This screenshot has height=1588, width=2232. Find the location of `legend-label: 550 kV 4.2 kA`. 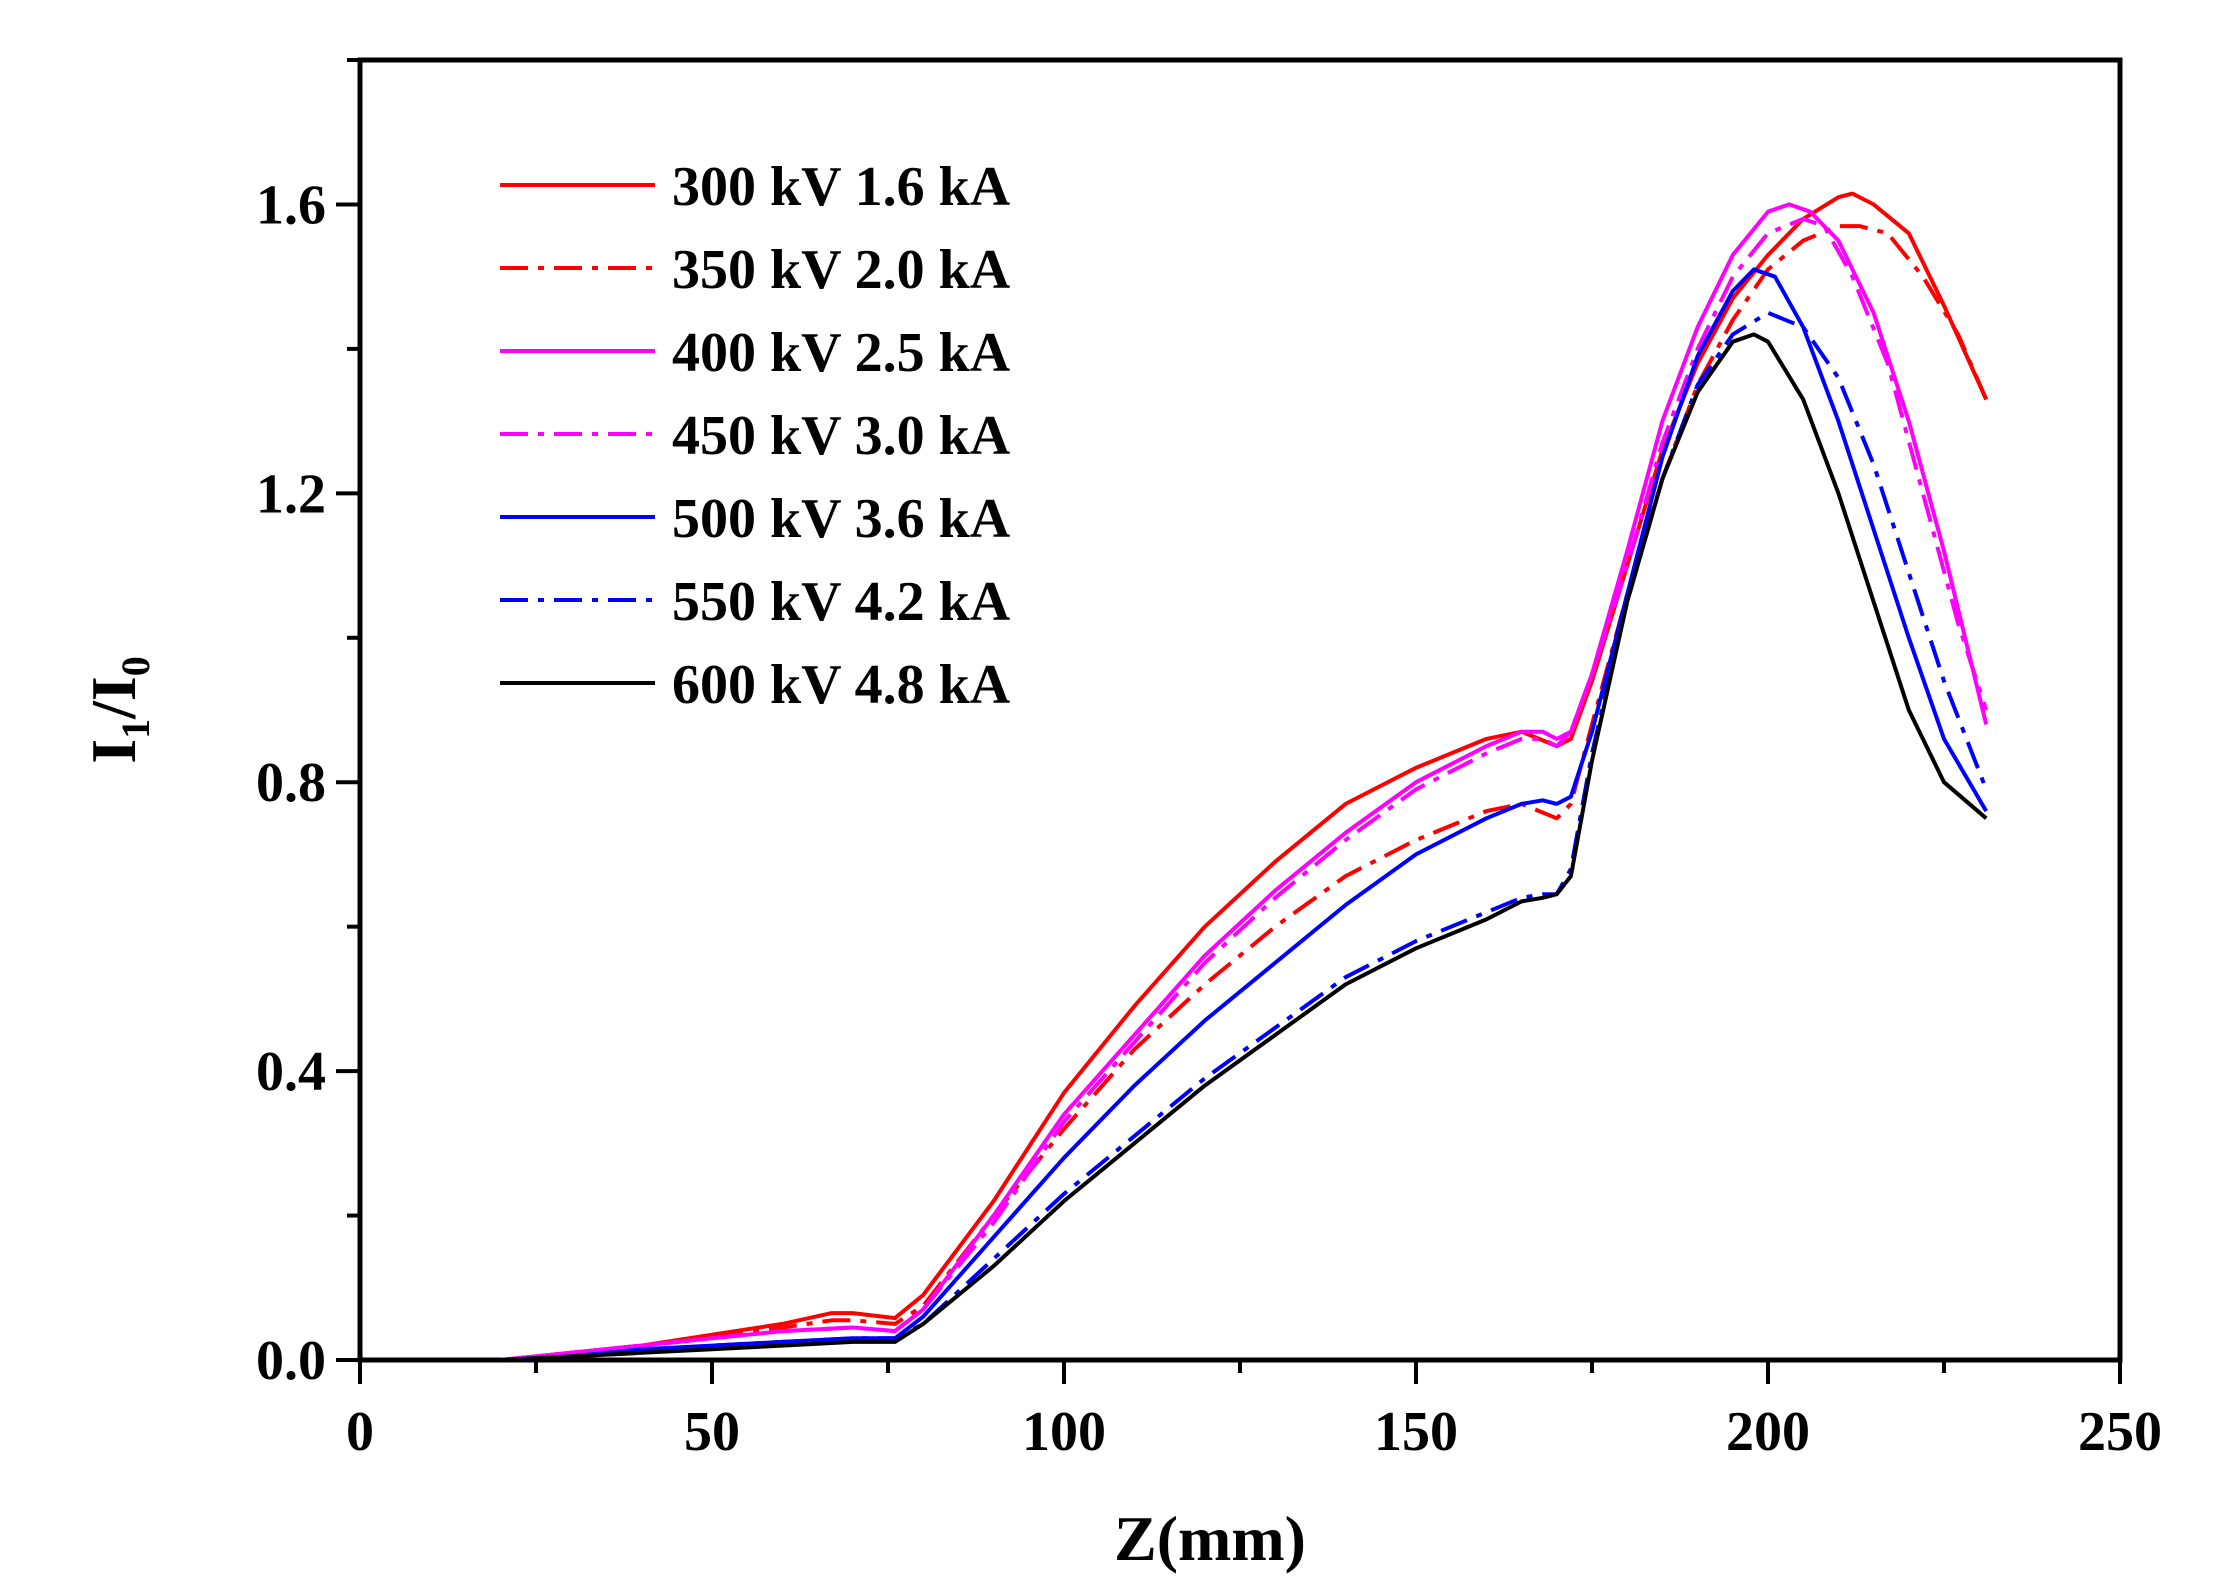

legend-label: 550 kV 4.2 kA is located at coordinates (841, 602).